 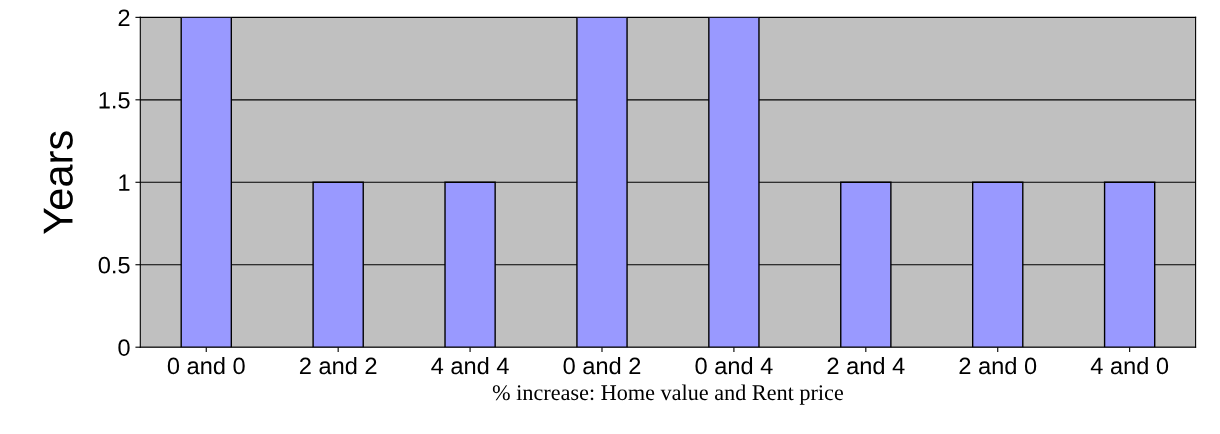 I want to click on x-tick-label: 4 and 0, so click(x=1129, y=365).